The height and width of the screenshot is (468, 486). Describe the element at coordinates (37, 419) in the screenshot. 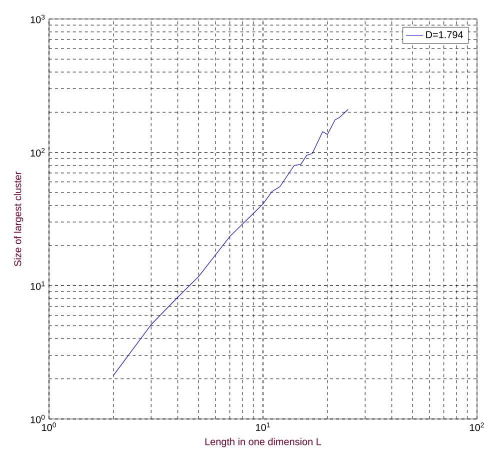

I see `y-tick-label: 10$^{0}$` at that location.